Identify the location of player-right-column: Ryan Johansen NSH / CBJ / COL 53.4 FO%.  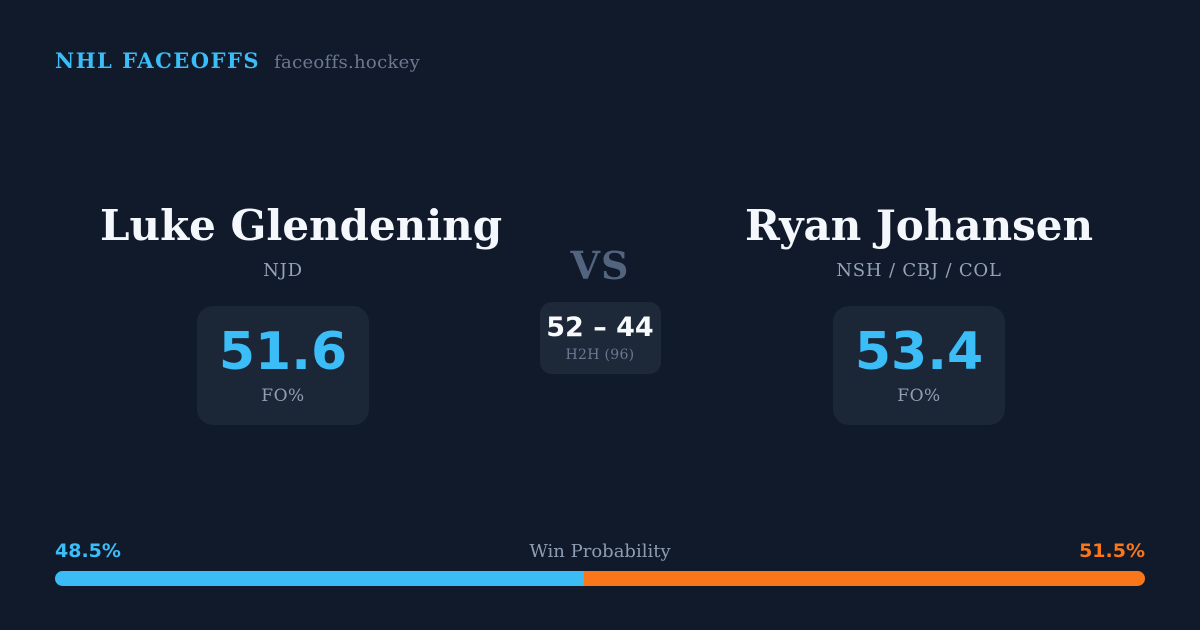
(919, 313).